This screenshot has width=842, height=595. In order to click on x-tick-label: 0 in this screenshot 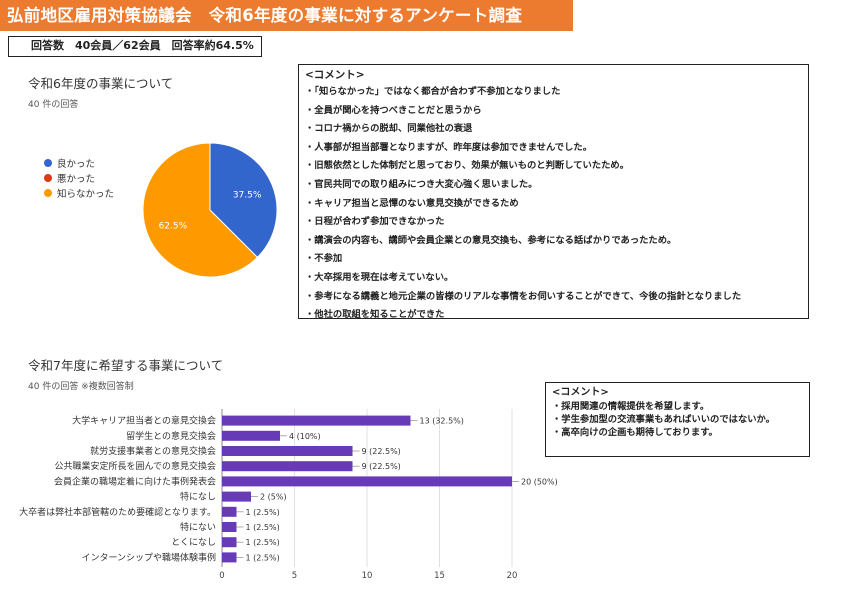, I will do `click(221, 576)`.